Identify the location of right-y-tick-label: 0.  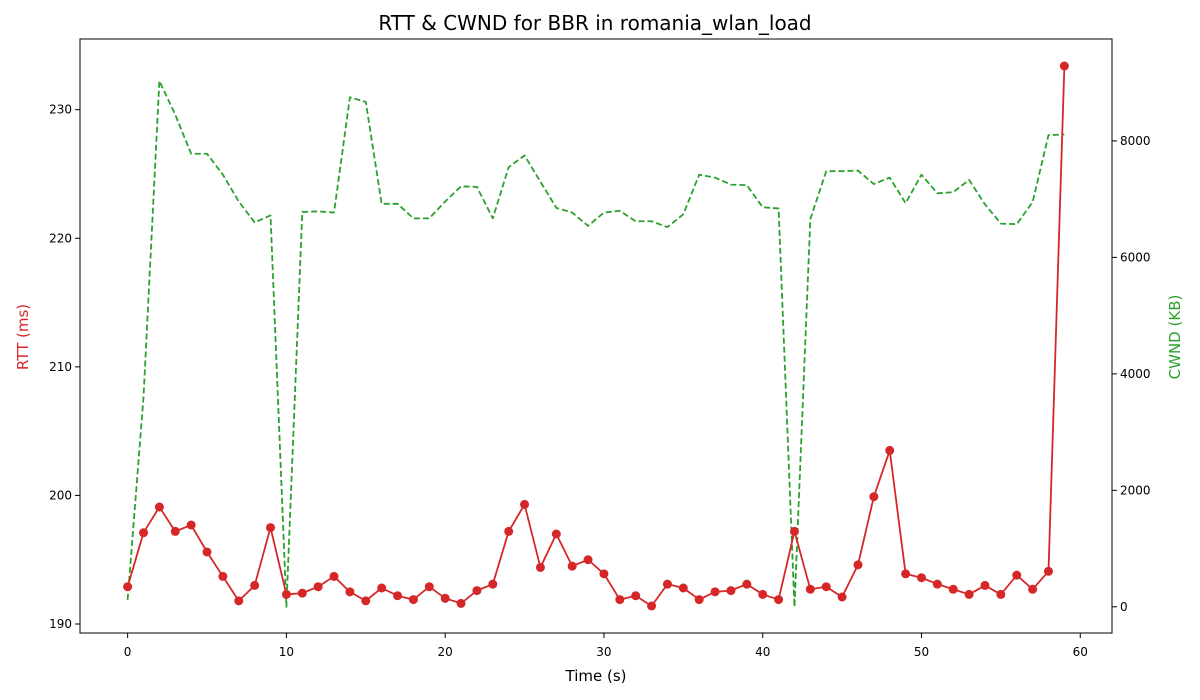
(1124, 607).